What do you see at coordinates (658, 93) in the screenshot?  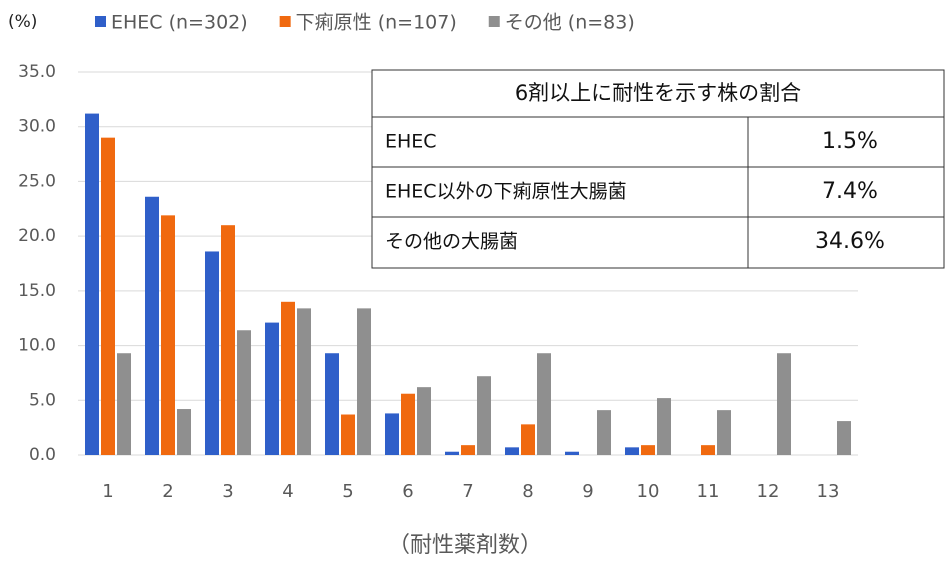 I see `table-title: 6剤以上に耐性を示す株の割合` at bounding box center [658, 93].